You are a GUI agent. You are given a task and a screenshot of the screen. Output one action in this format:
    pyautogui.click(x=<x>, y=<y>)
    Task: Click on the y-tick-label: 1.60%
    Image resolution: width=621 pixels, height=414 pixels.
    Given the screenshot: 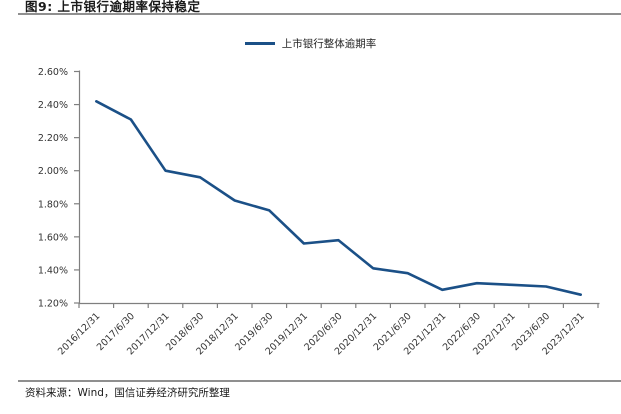 What is the action you would take?
    pyautogui.click(x=53, y=237)
    